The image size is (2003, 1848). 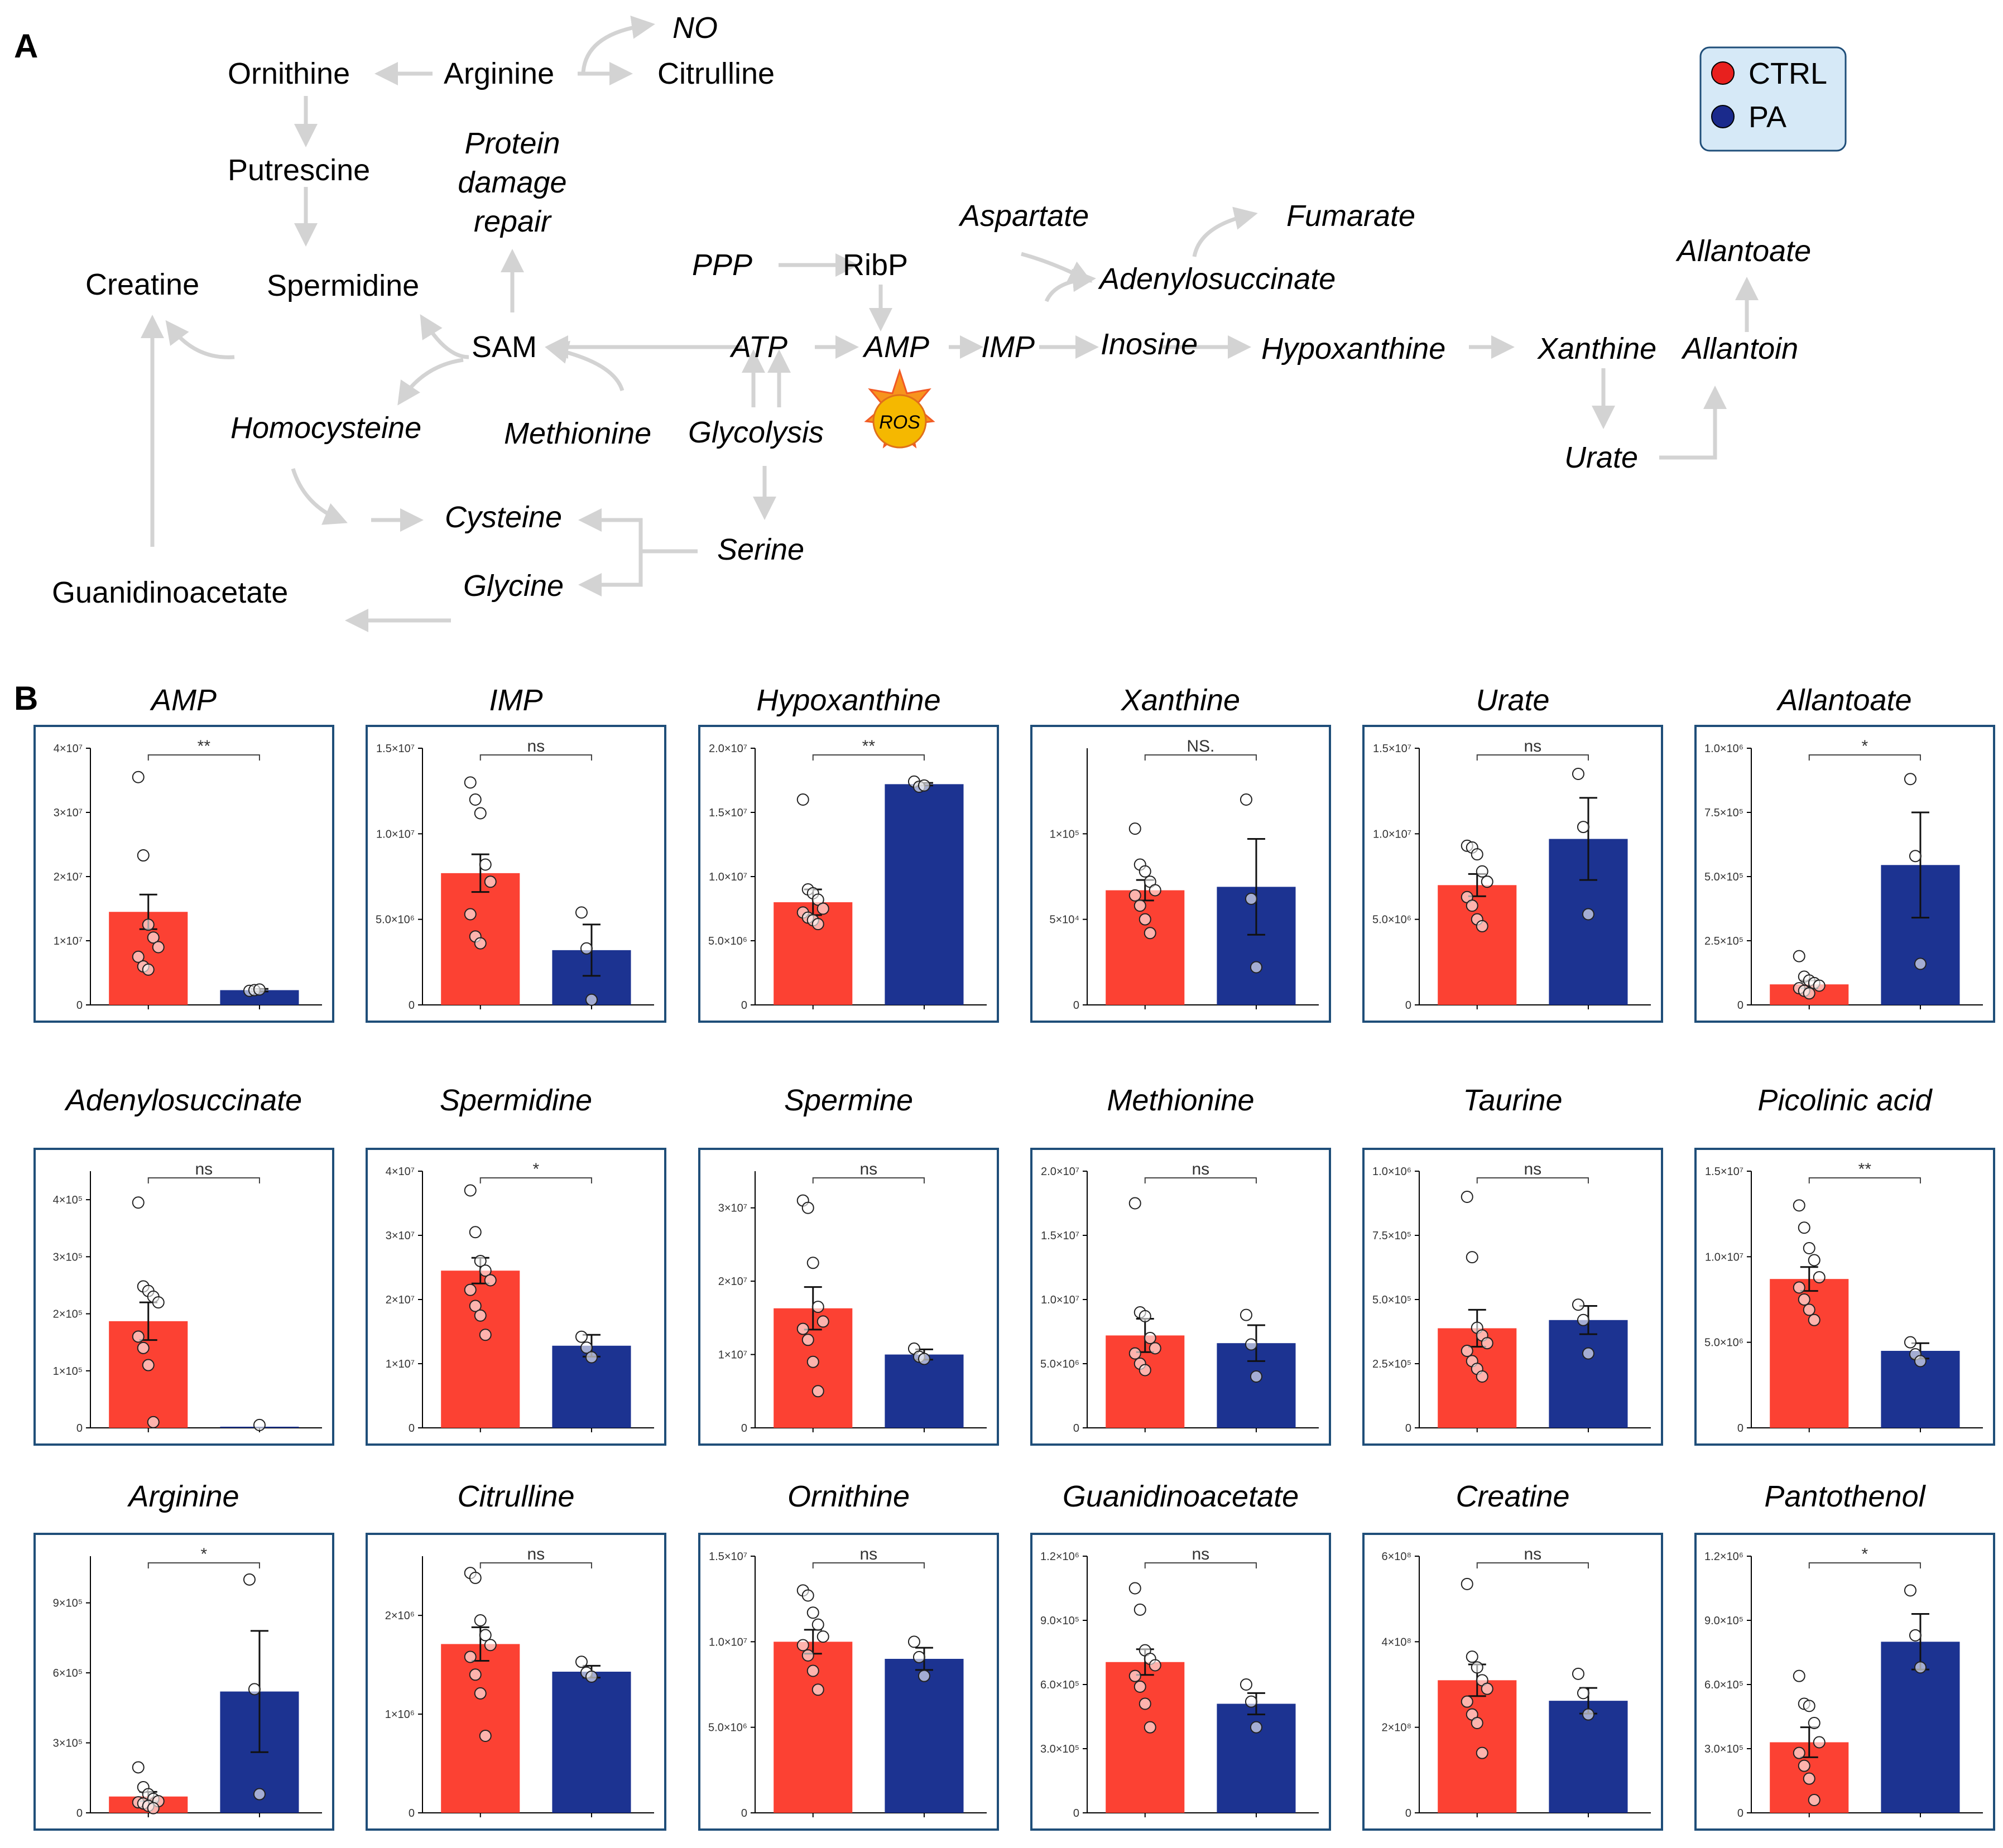 I want to click on y-tick-label: 9×10⁵, so click(x=68, y=1603).